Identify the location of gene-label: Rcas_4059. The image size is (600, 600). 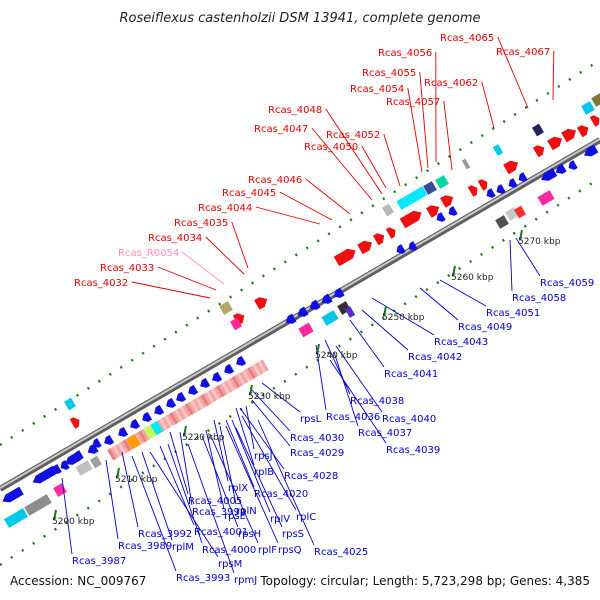
(567, 283).